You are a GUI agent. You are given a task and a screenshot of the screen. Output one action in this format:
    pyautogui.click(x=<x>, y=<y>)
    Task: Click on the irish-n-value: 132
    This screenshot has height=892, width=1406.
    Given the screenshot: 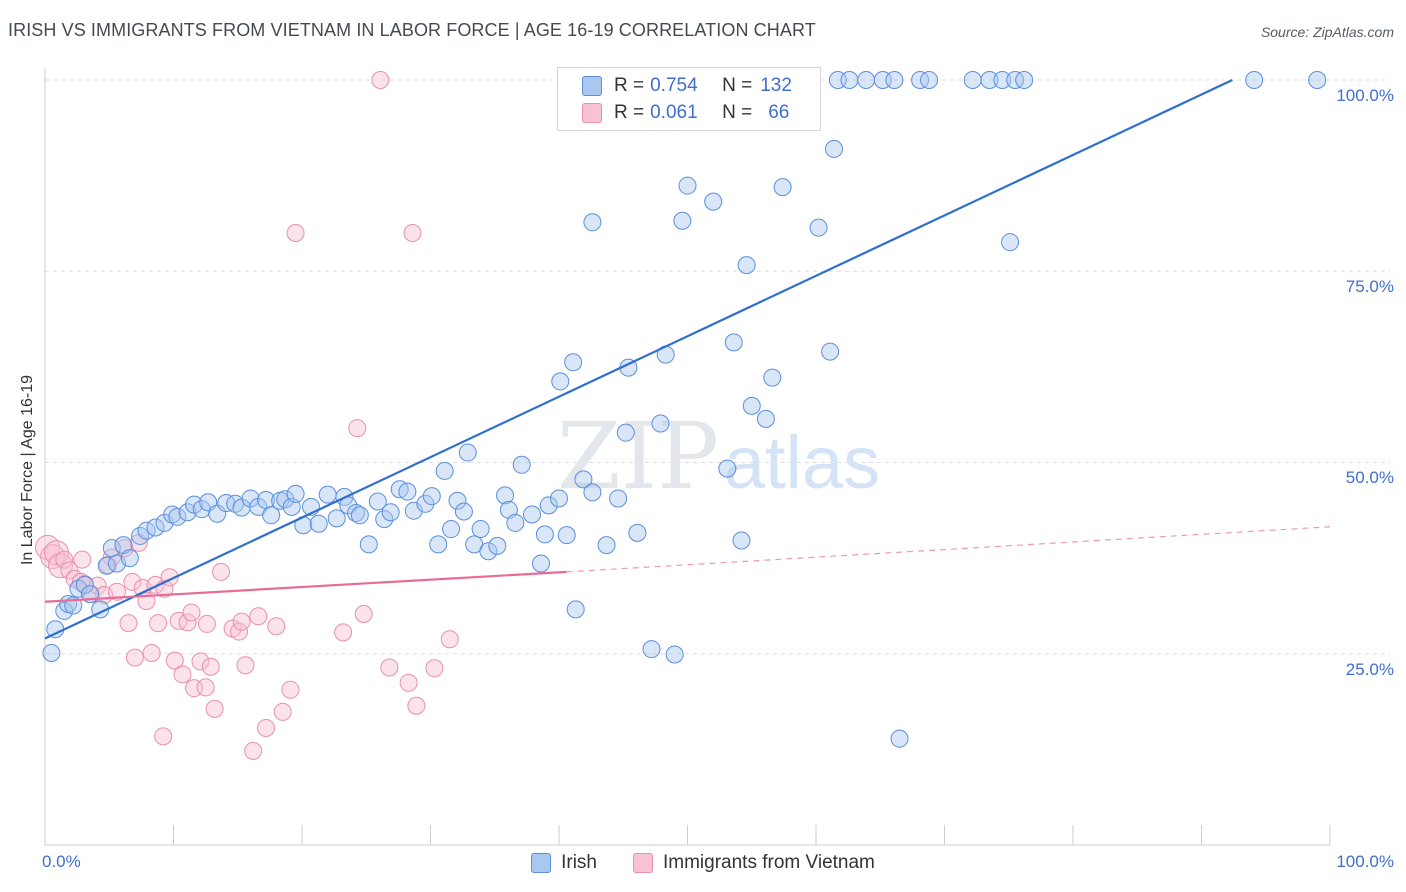 What is the action you would take?
    pyautogui.click(x=776, y=85)
    